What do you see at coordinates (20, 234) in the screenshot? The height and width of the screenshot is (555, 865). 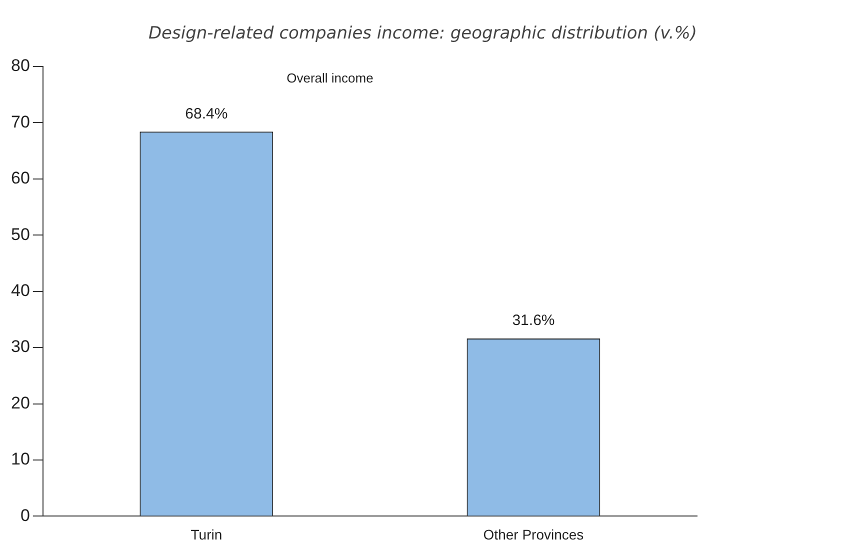 I see `y-tick-label: 50` at bounding box center [20, 234].